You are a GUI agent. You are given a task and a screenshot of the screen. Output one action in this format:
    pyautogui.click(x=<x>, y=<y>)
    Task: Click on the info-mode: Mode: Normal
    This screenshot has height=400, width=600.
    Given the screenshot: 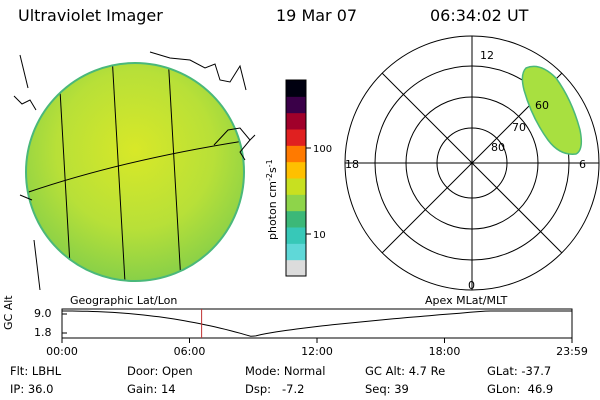 What is the action you would take?
    pyautogui.click(x=285, y=371)
    